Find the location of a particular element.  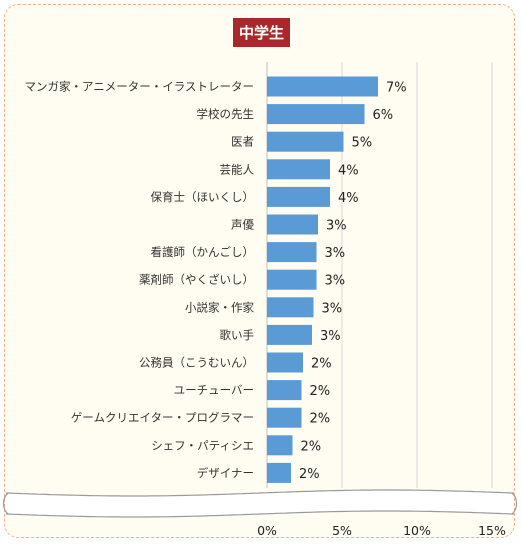

x-tick-label: 10% is located at coordinates (417, 530).